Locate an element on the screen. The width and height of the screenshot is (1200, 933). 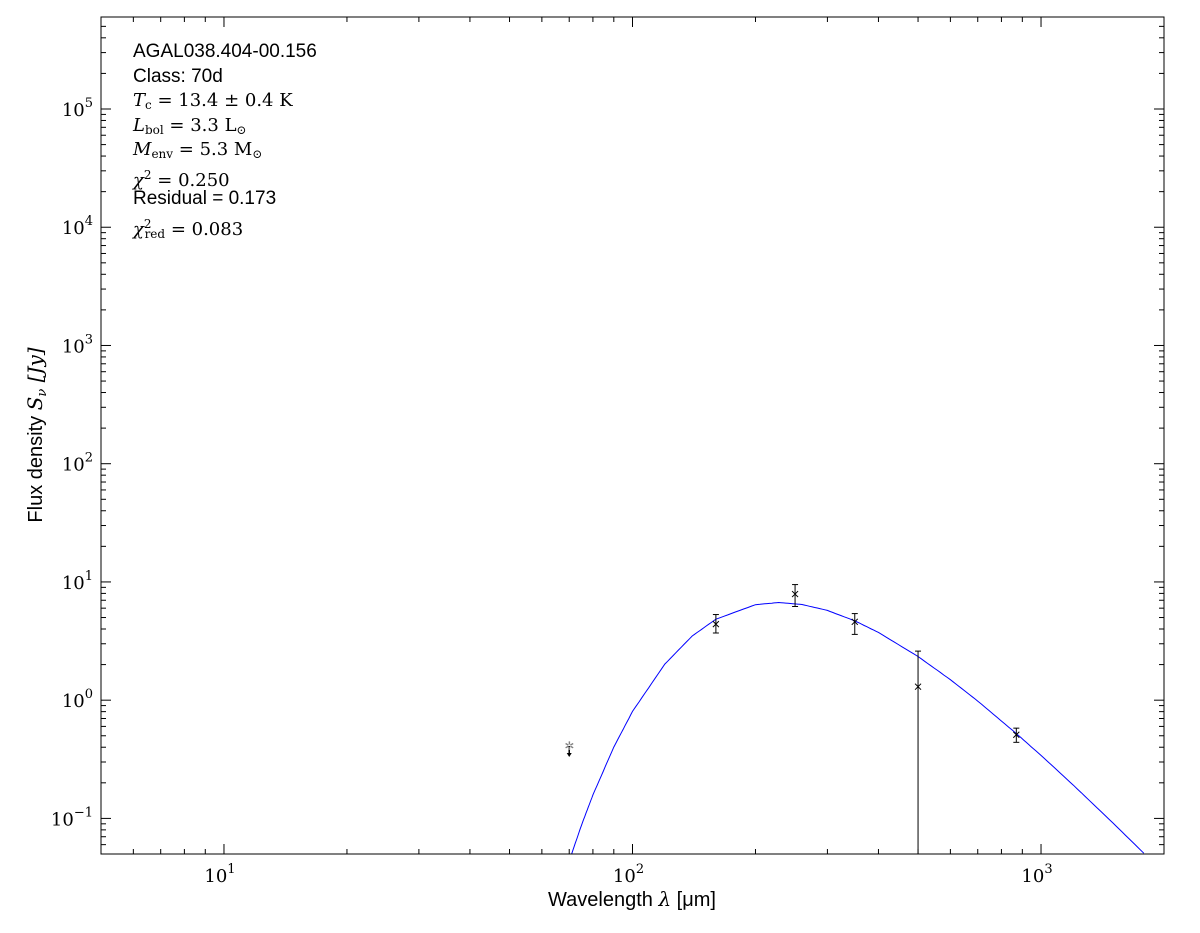
bolometric-luminosity: Lbol = 3.3 L⊙ is located at coordinates (190, 125).